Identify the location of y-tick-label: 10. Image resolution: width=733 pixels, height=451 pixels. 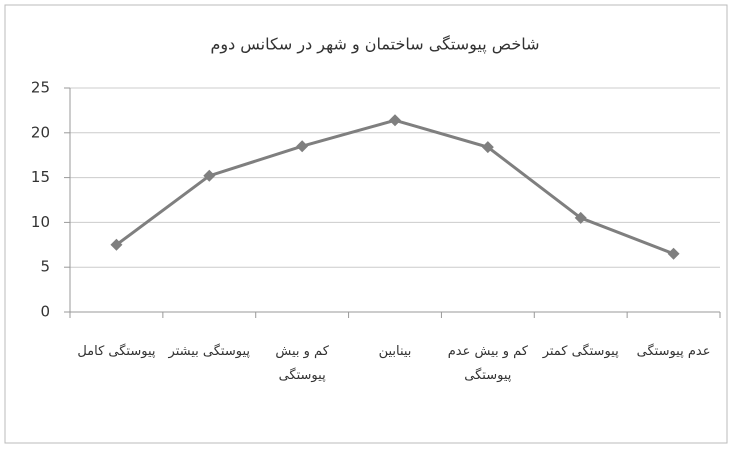
(40, 222).